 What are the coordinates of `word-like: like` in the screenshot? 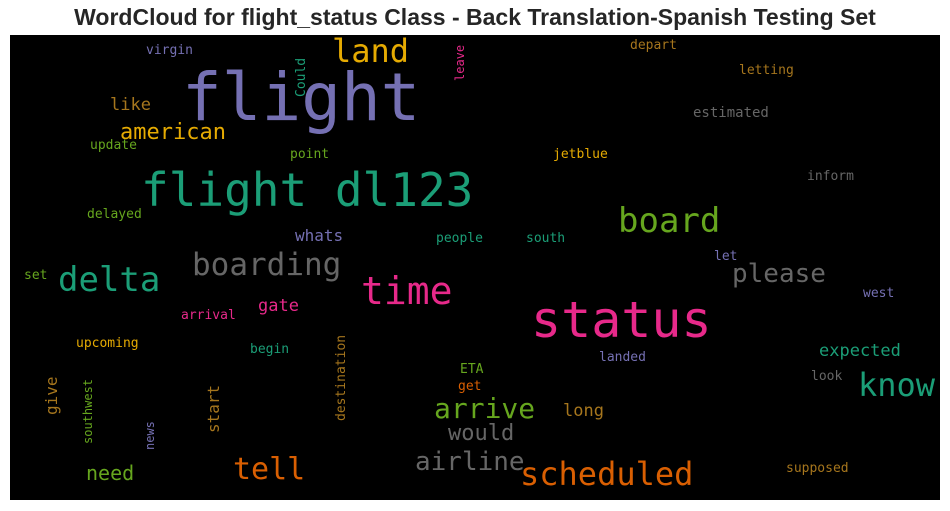 It's located at (130, 105).